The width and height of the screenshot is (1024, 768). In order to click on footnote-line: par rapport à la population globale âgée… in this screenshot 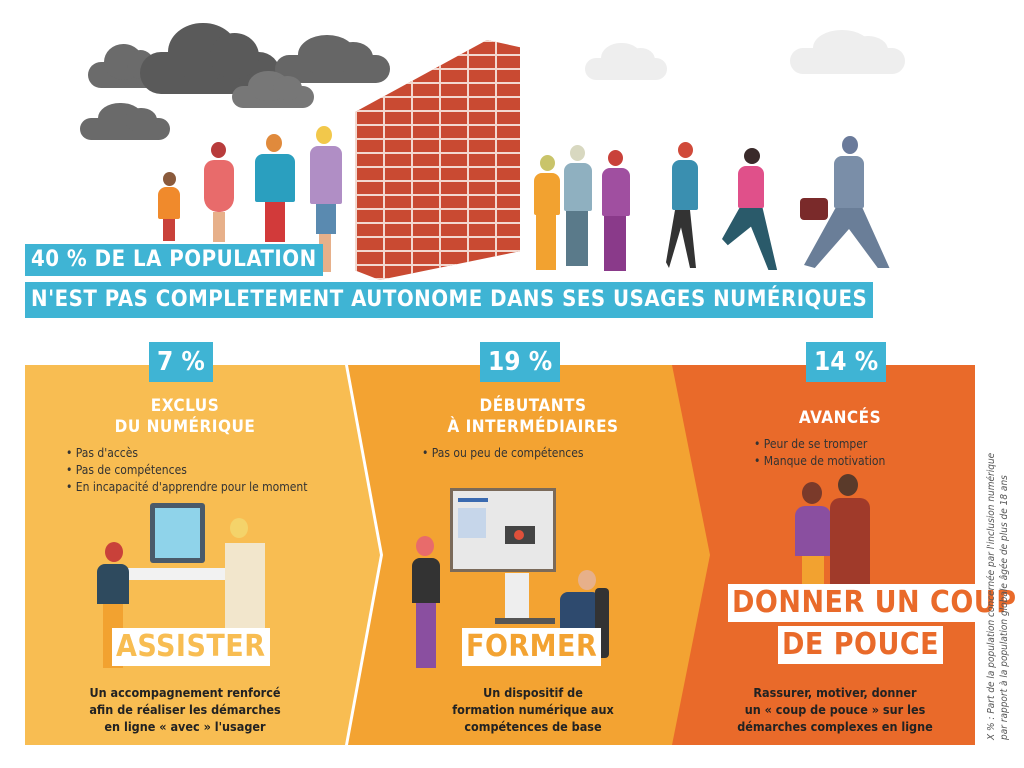, I will do `click(1004, 607)`.